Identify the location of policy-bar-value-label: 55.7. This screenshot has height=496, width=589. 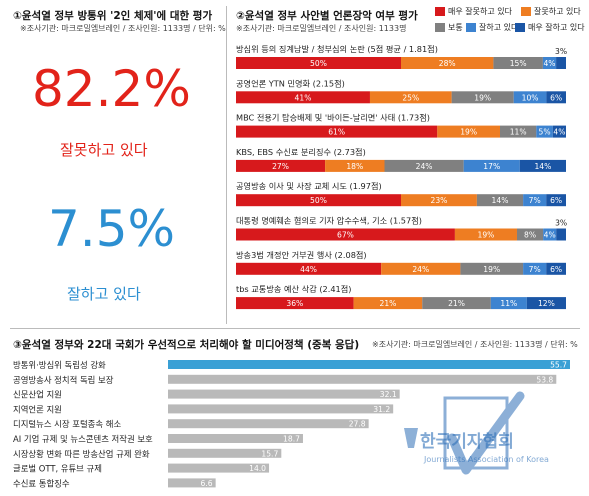
(558, 365).